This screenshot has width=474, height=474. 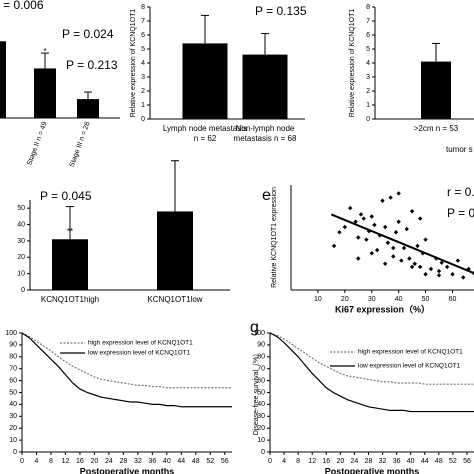 I want to click on legend-label: high expression level of KCNQ1OT1, so click(x=140, y=343).